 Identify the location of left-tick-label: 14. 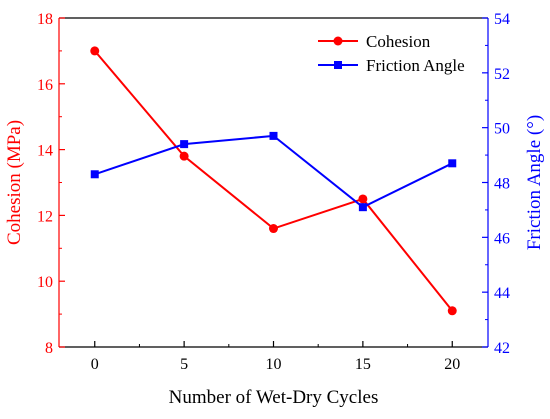
(45, 151).